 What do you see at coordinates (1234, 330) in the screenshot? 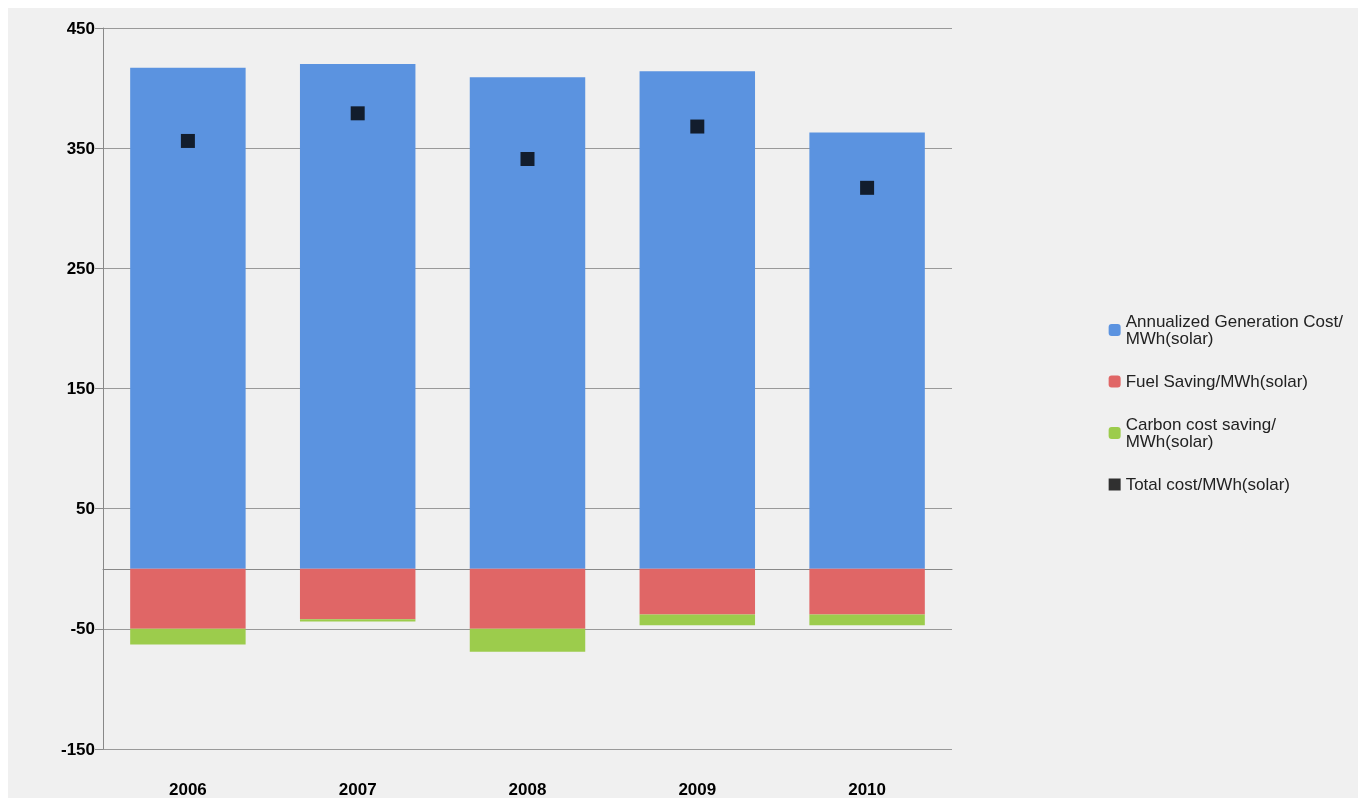
I see `legend-label: Annualized Generation Cost/MWh(solar)` at bounding box center [1234, 330].